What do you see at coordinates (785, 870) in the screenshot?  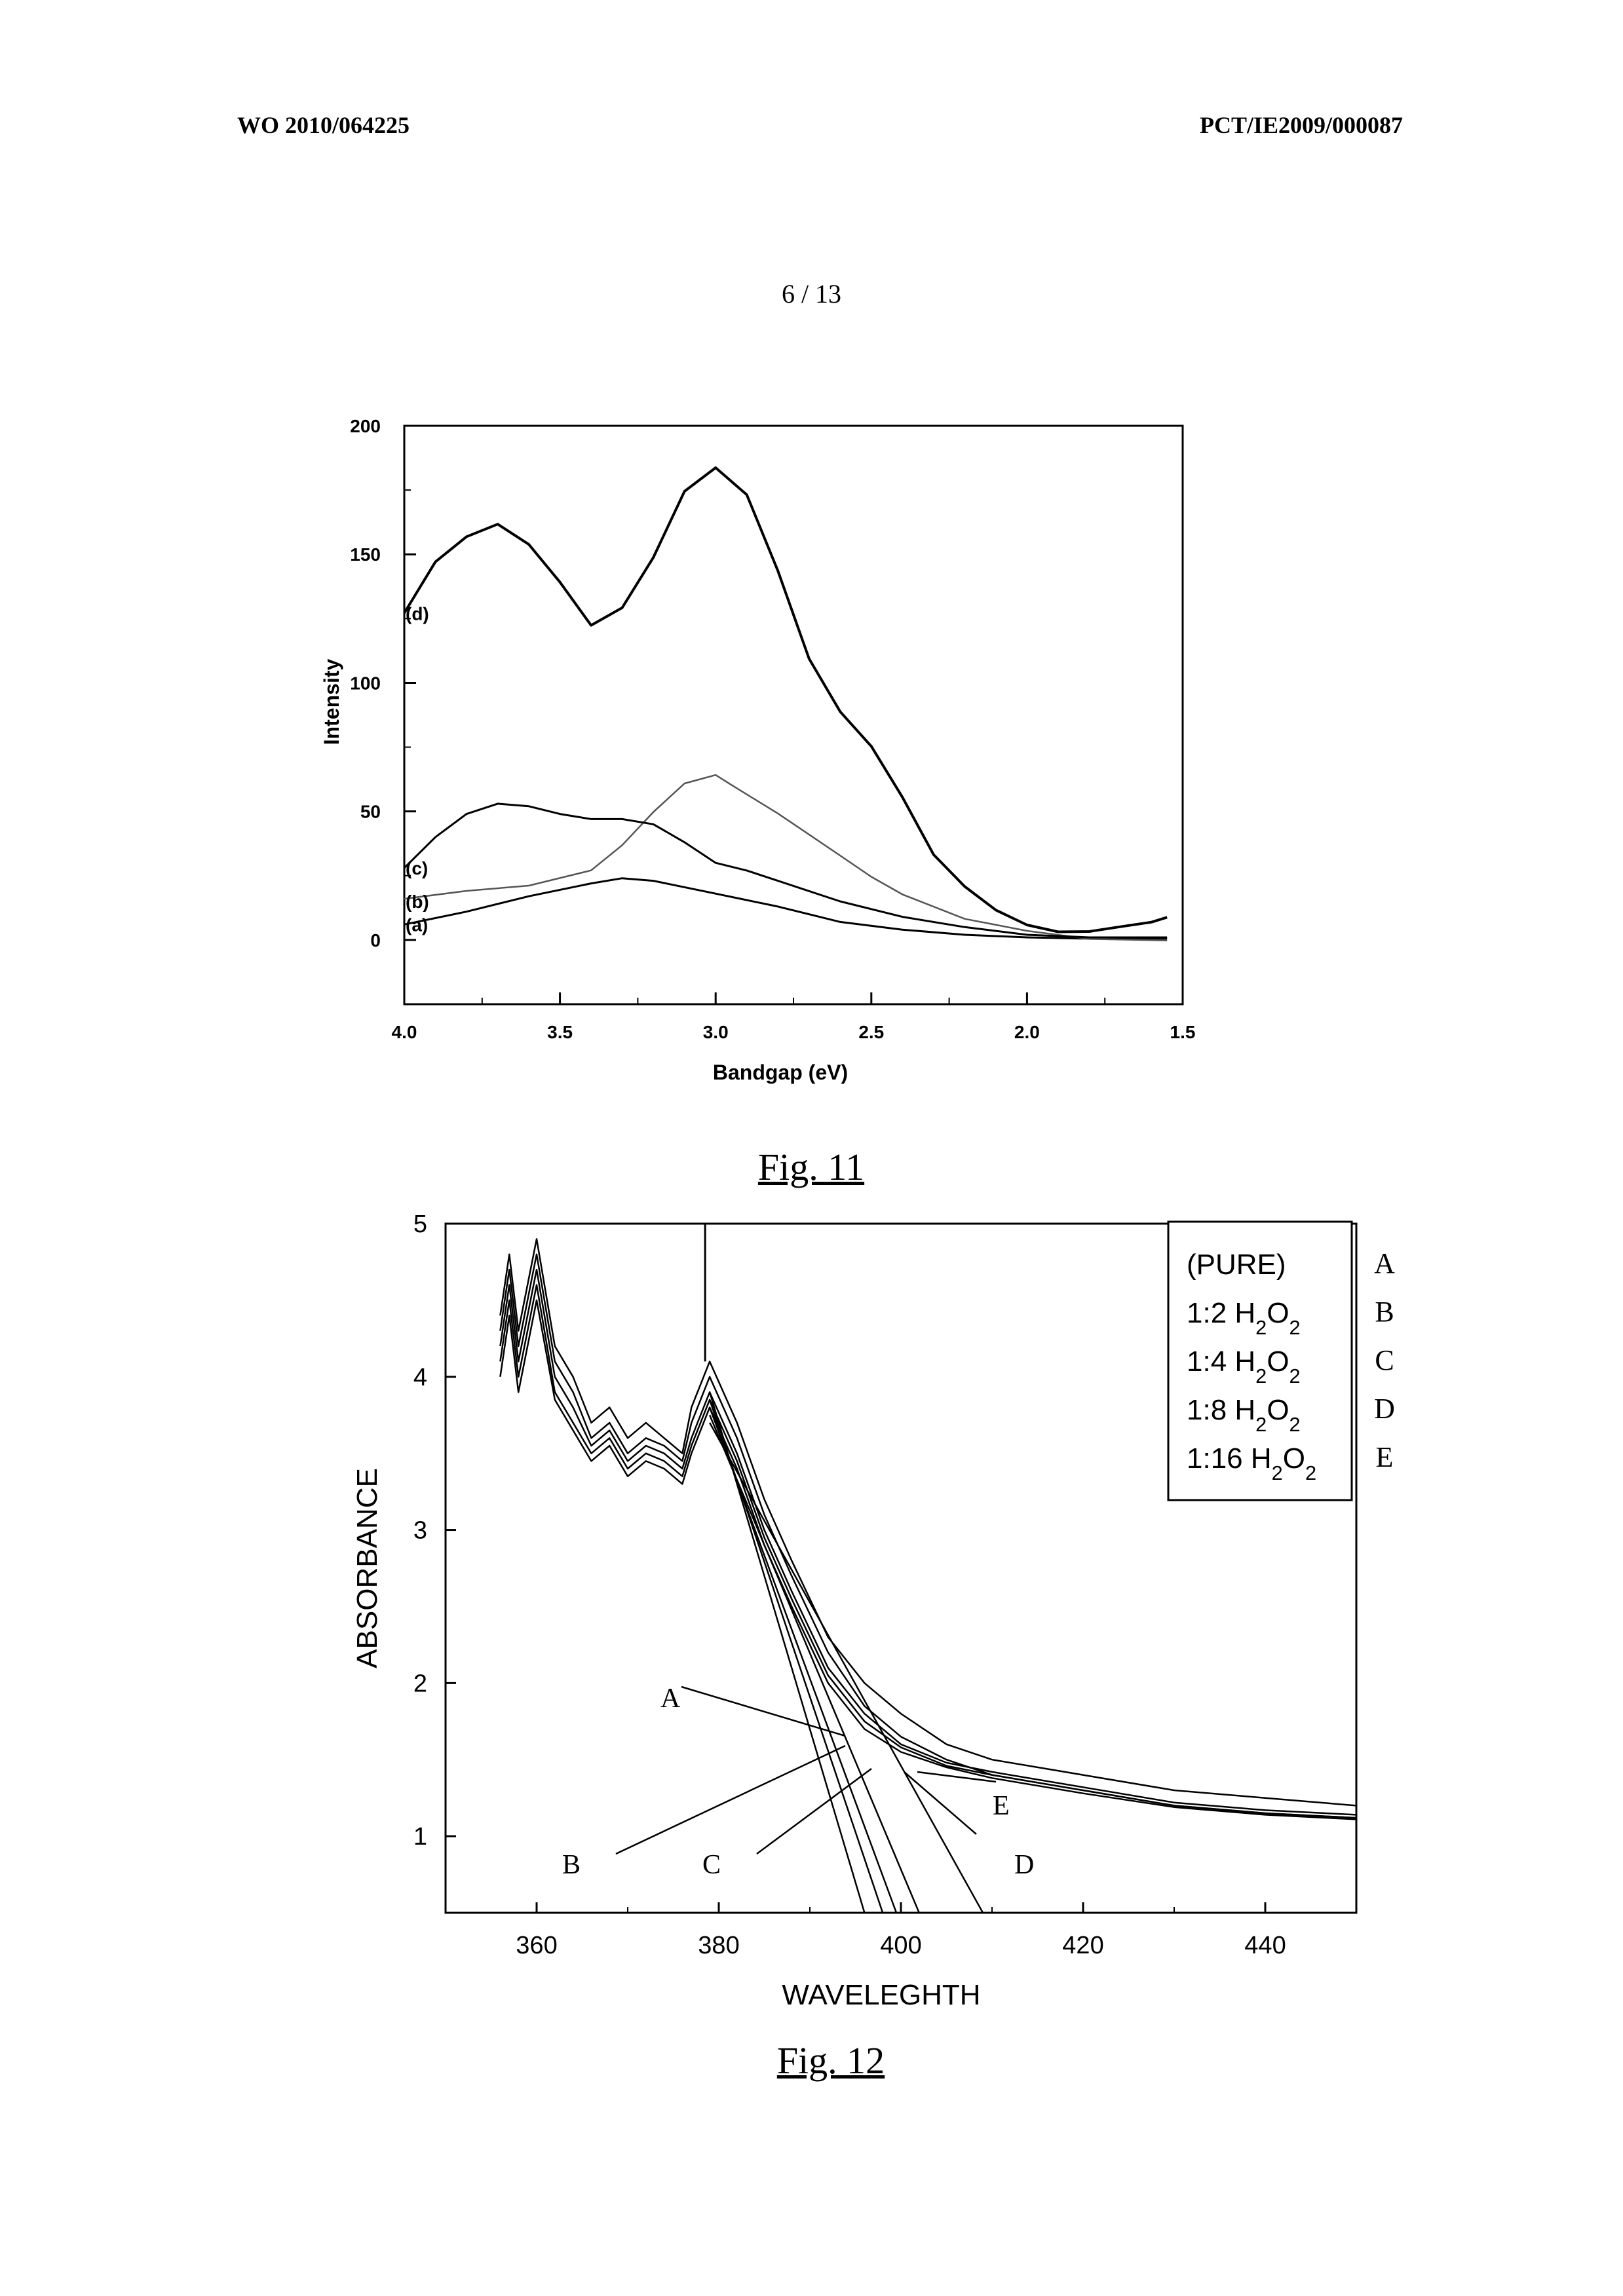 I see `fig11-series-c` at bounding box center [785, 870].